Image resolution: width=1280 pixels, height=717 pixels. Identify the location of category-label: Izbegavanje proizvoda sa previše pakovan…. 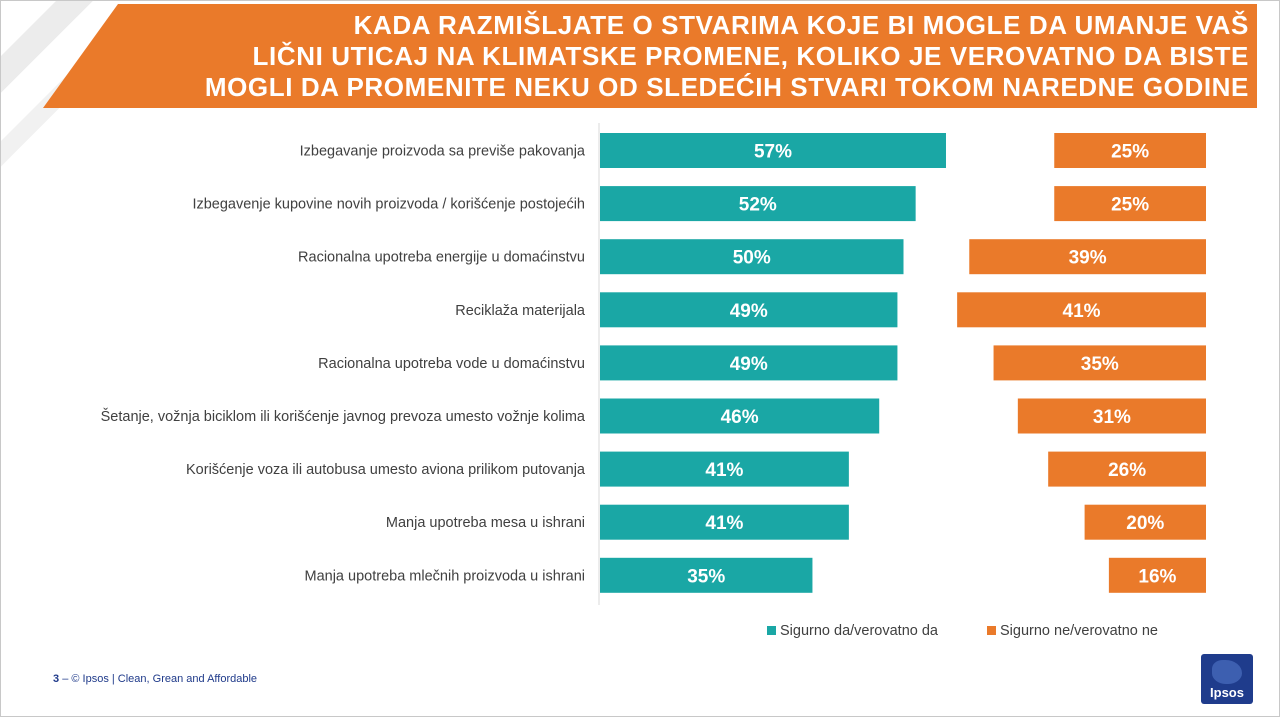
(443, 152).